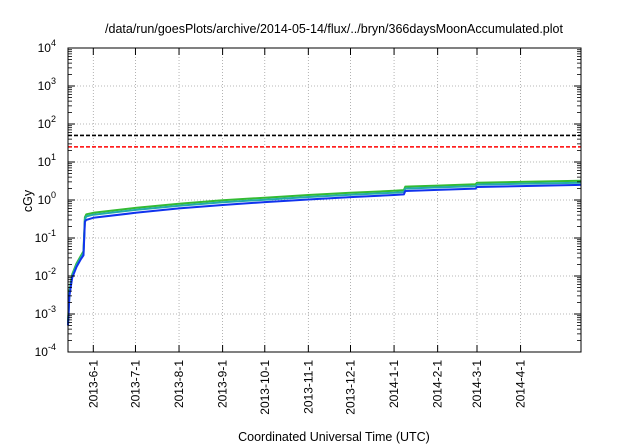 The width and height of the screenshot is (640, 448). Describe the element at coordinates (45, 312) in the screenshot. I see `y-tick-label: 10⁻³` at that location.